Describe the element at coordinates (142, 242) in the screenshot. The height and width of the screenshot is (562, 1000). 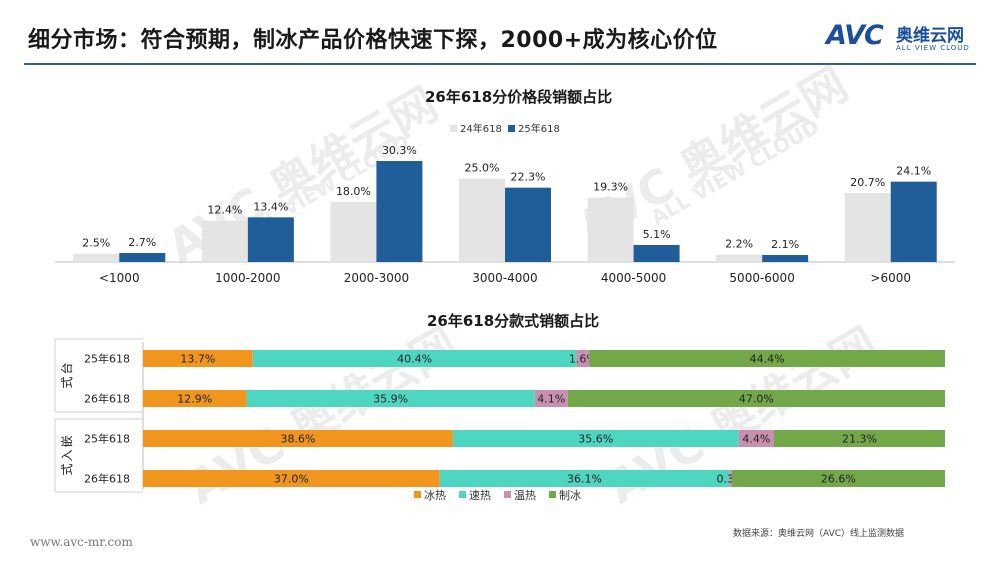
I see `price-bar-label: 2.7%` at that location.